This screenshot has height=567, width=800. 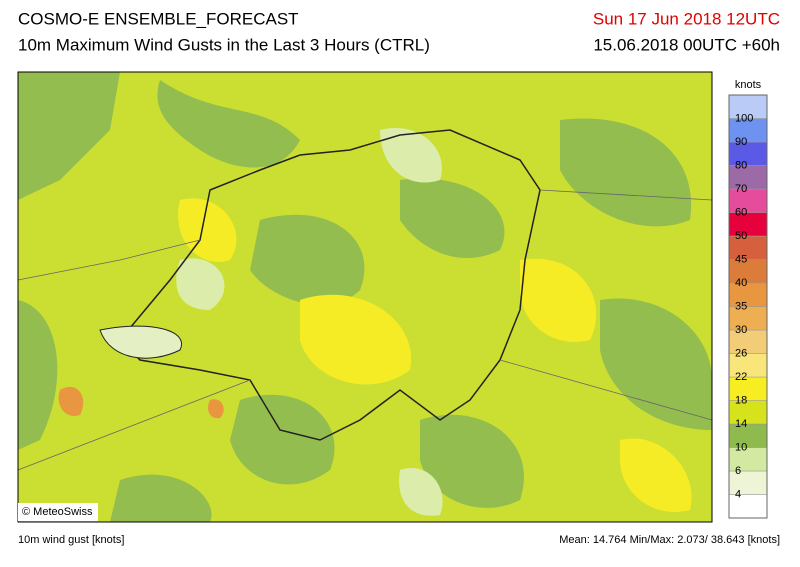 What do you see at coordinates (741, 424) in the screenshot?
I see `legend-label: 14` at bounding box center [741, 424].